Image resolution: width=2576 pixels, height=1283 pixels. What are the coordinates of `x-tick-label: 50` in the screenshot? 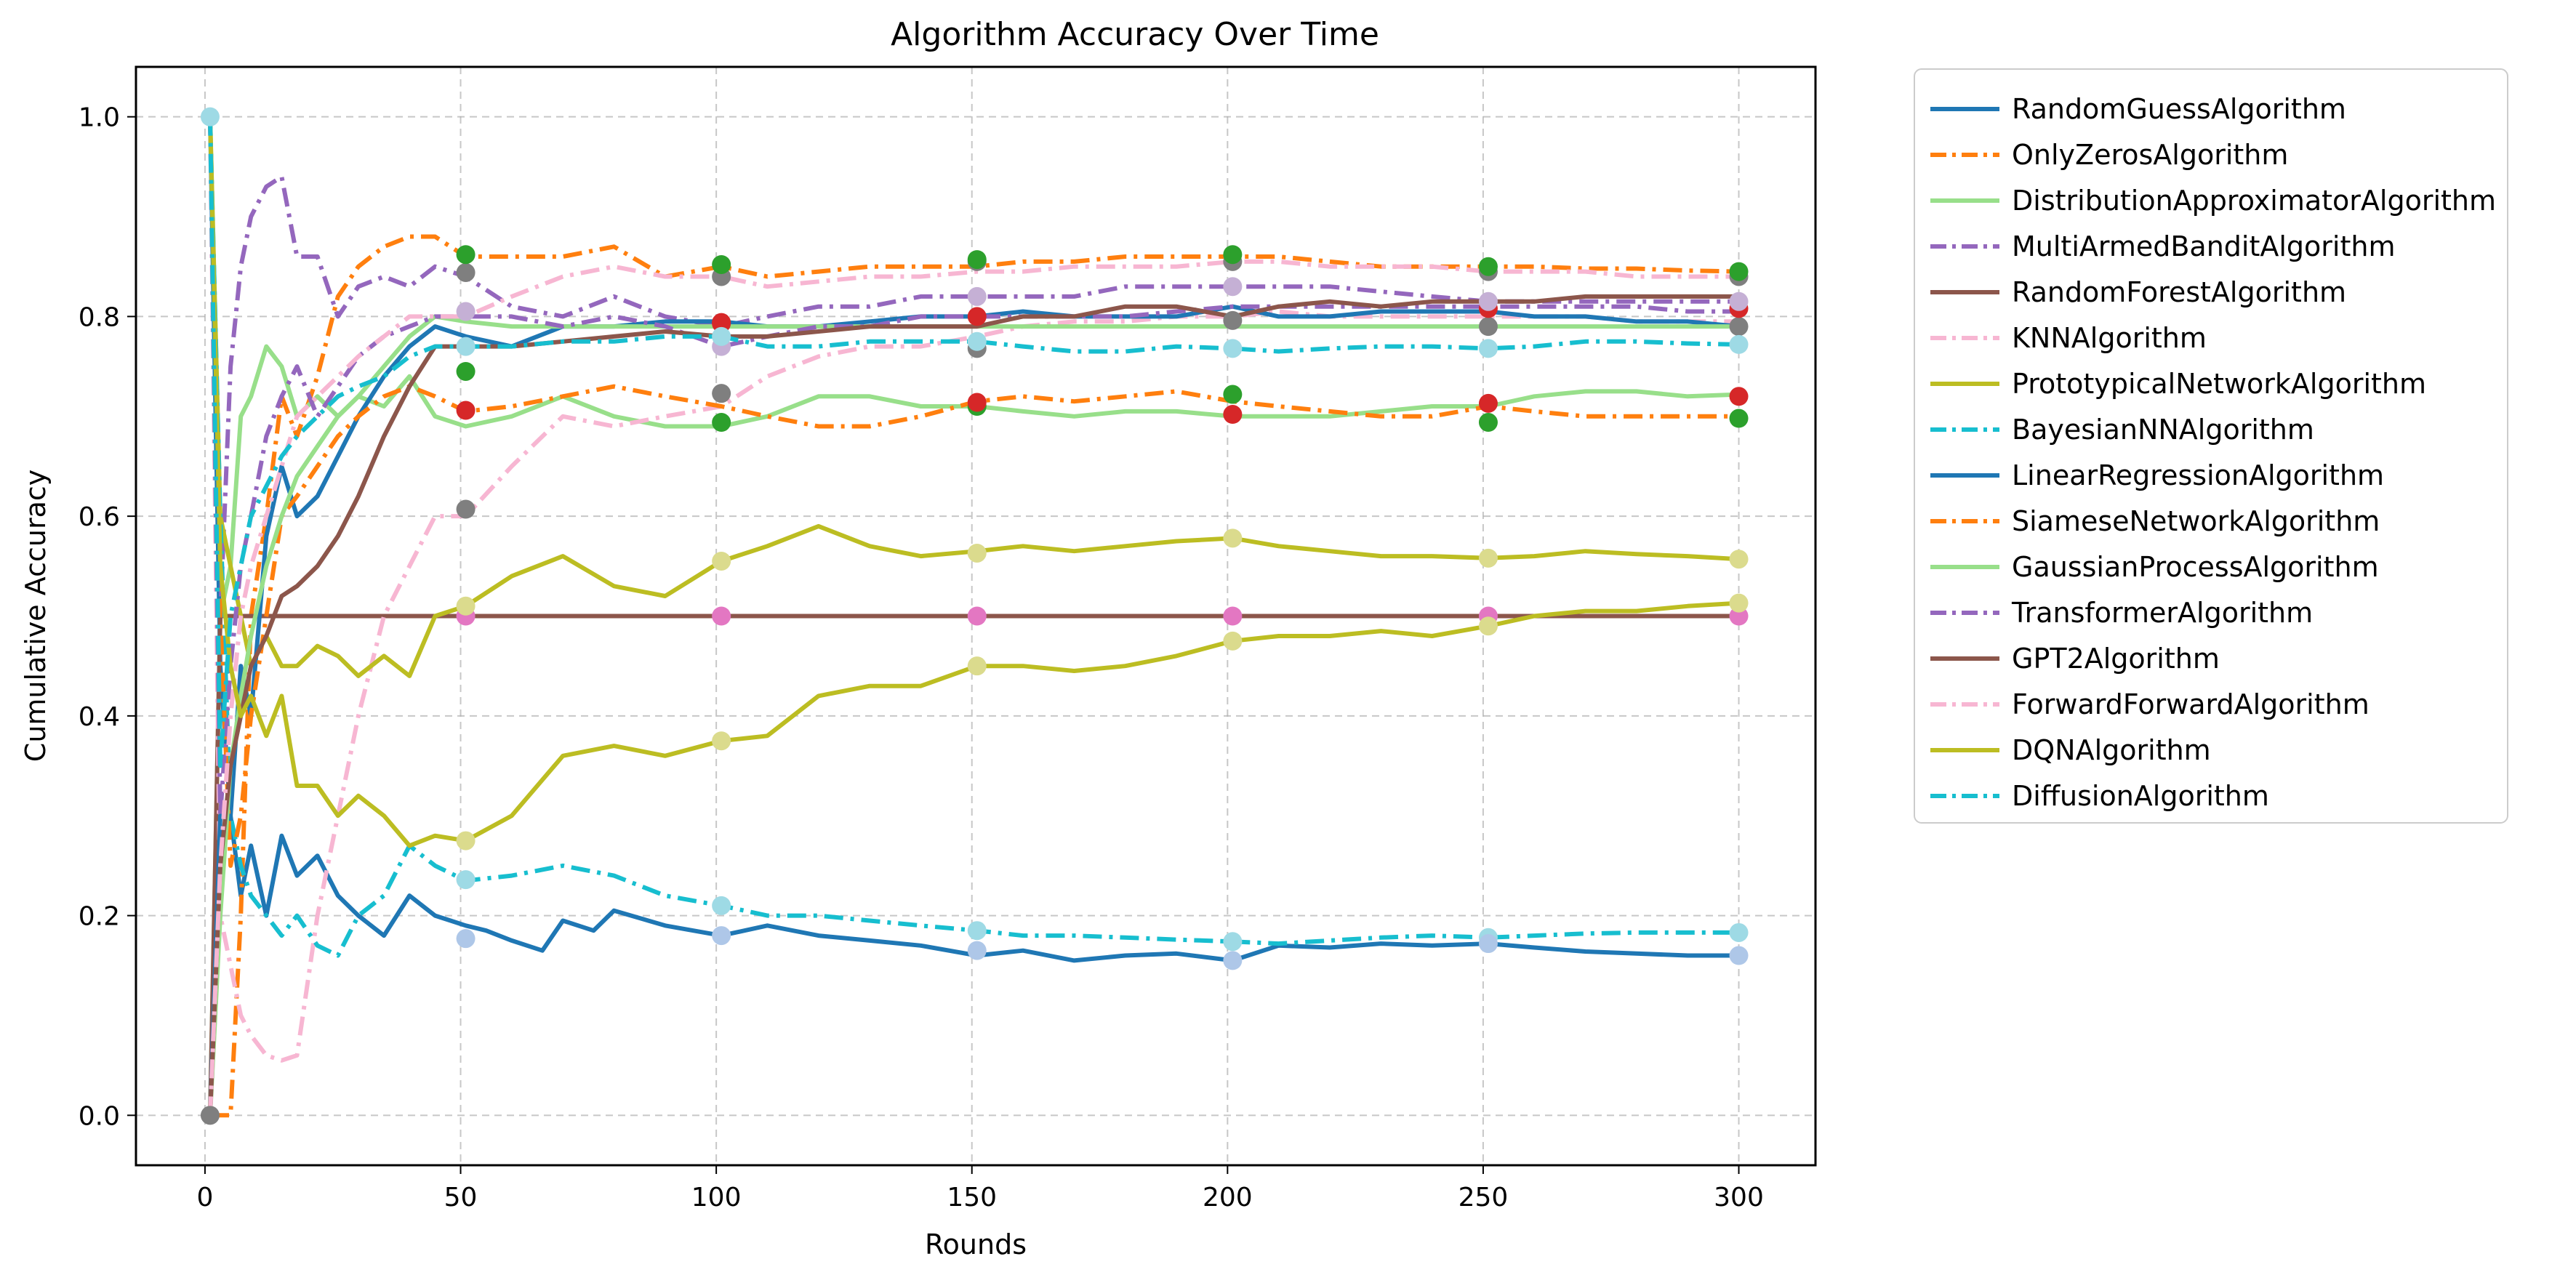 It's located at (461, 1197).